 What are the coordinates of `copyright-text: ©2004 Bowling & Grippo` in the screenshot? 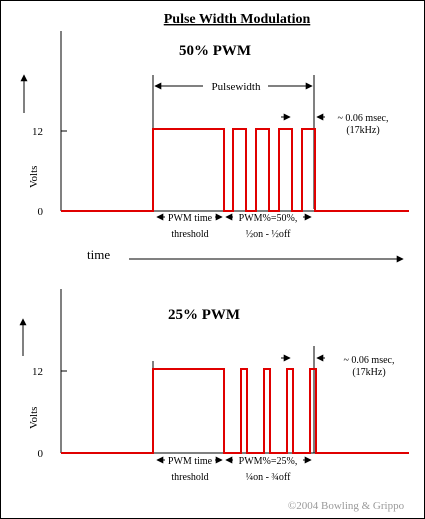 It's located at (346, 506).